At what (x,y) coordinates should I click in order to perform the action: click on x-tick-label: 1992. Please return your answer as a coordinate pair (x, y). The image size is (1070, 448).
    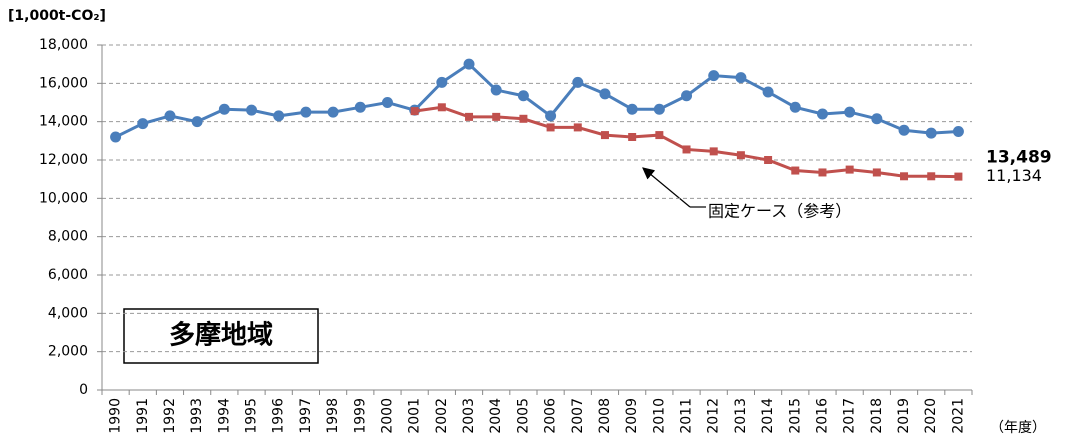
    Looking at the image, I should click on (170, 416).